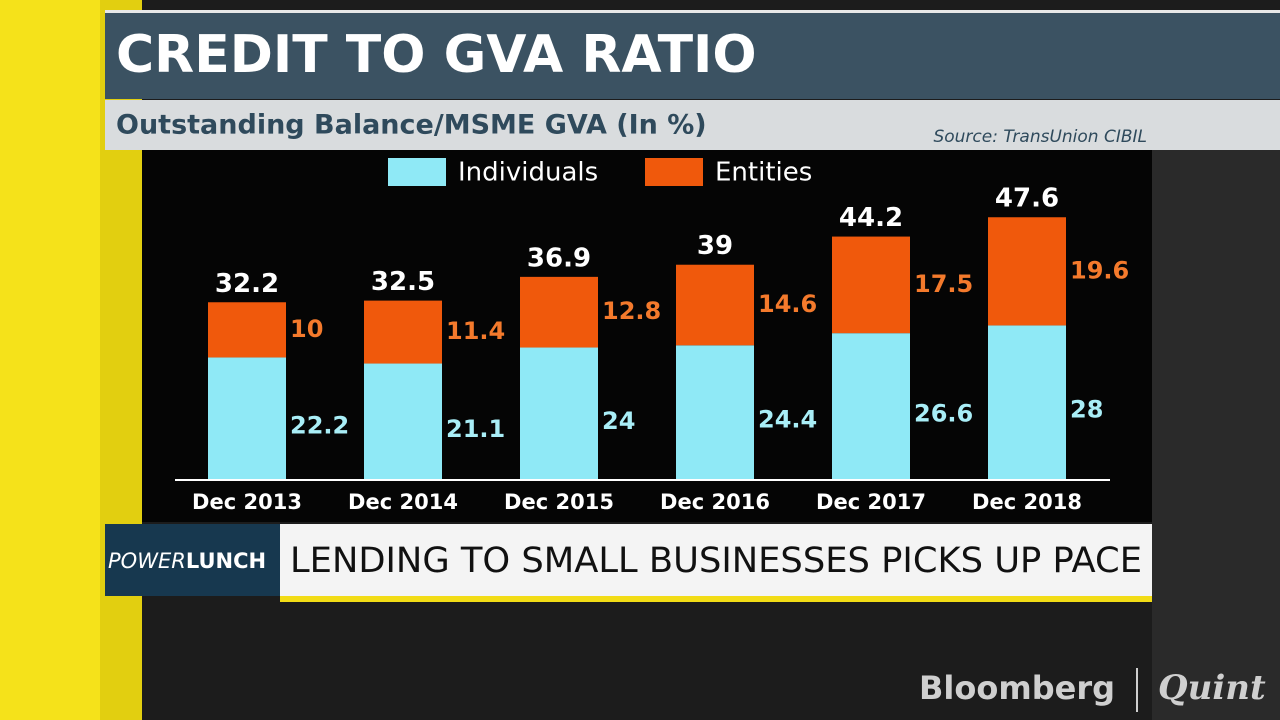  I want to click on headline-bar, so click(716, 560).